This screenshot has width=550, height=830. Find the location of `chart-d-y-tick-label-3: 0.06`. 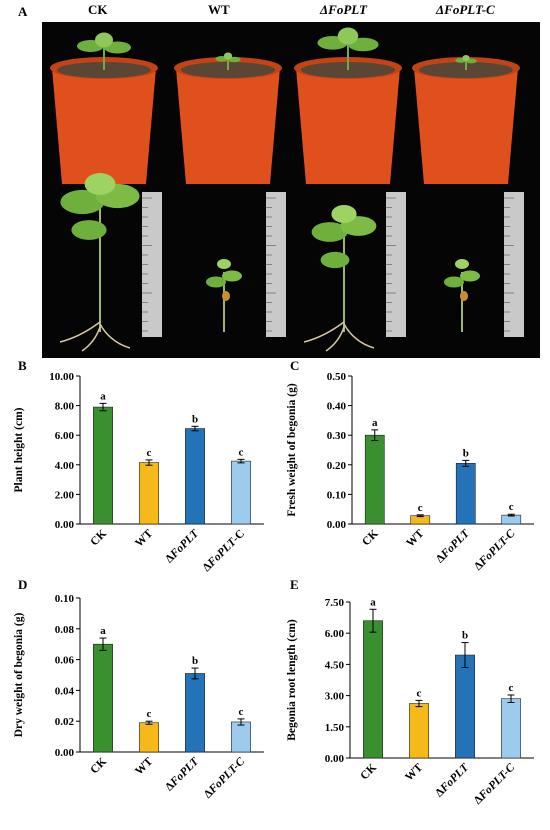

chart-d-y-tick-label-3: 0.06 is located at coordinates (65, 661).